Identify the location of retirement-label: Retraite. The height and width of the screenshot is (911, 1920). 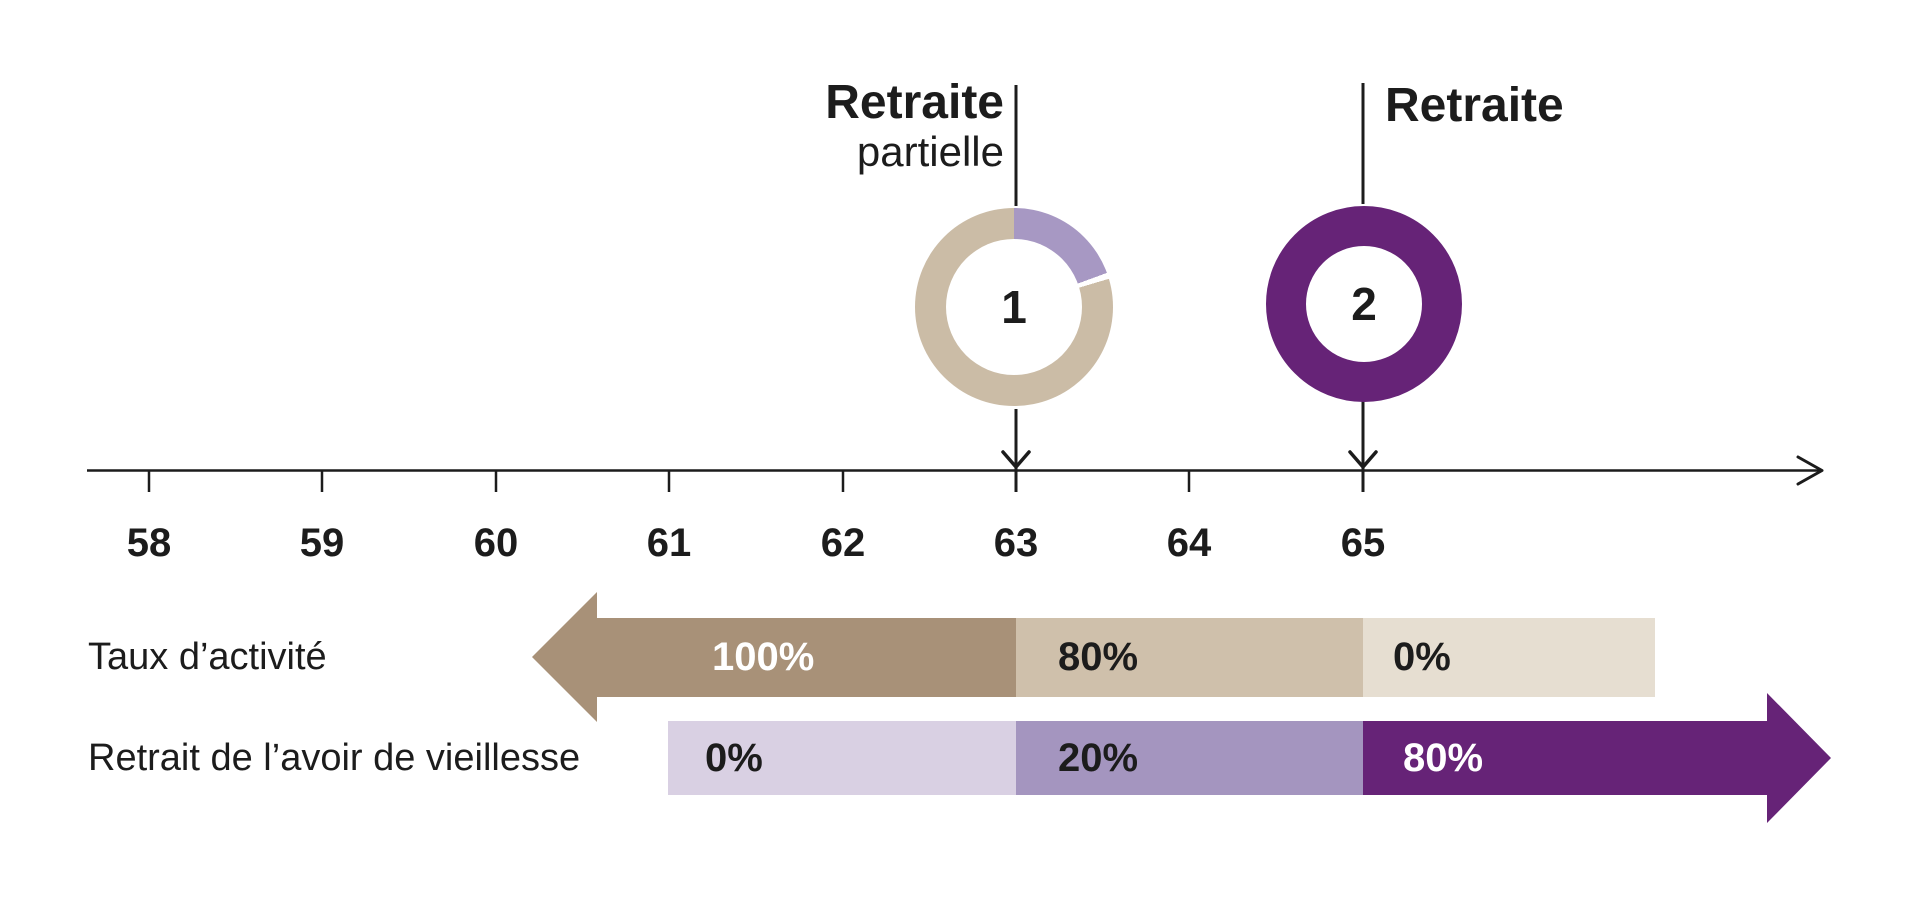
(1595, 105).